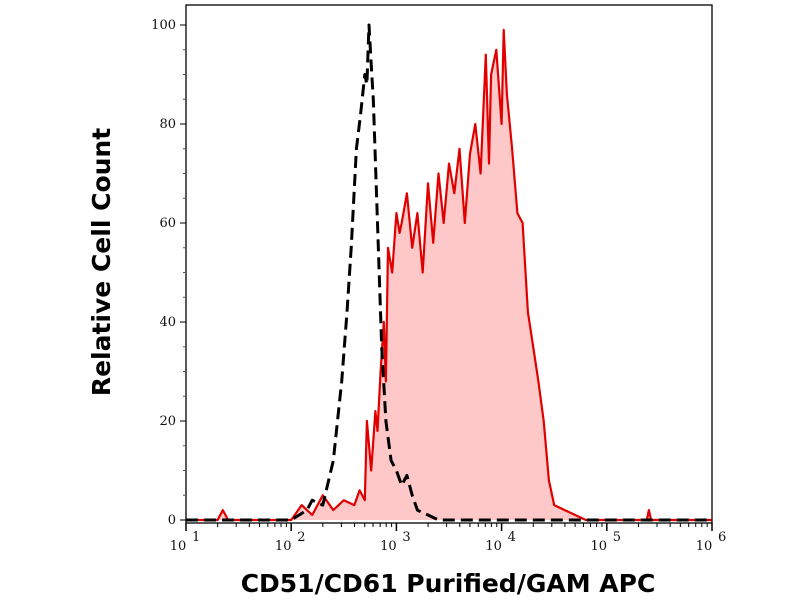  Describe the element at coordinates (163, 25) in the screenshot. I see `y-tick-label: 100` at that location.